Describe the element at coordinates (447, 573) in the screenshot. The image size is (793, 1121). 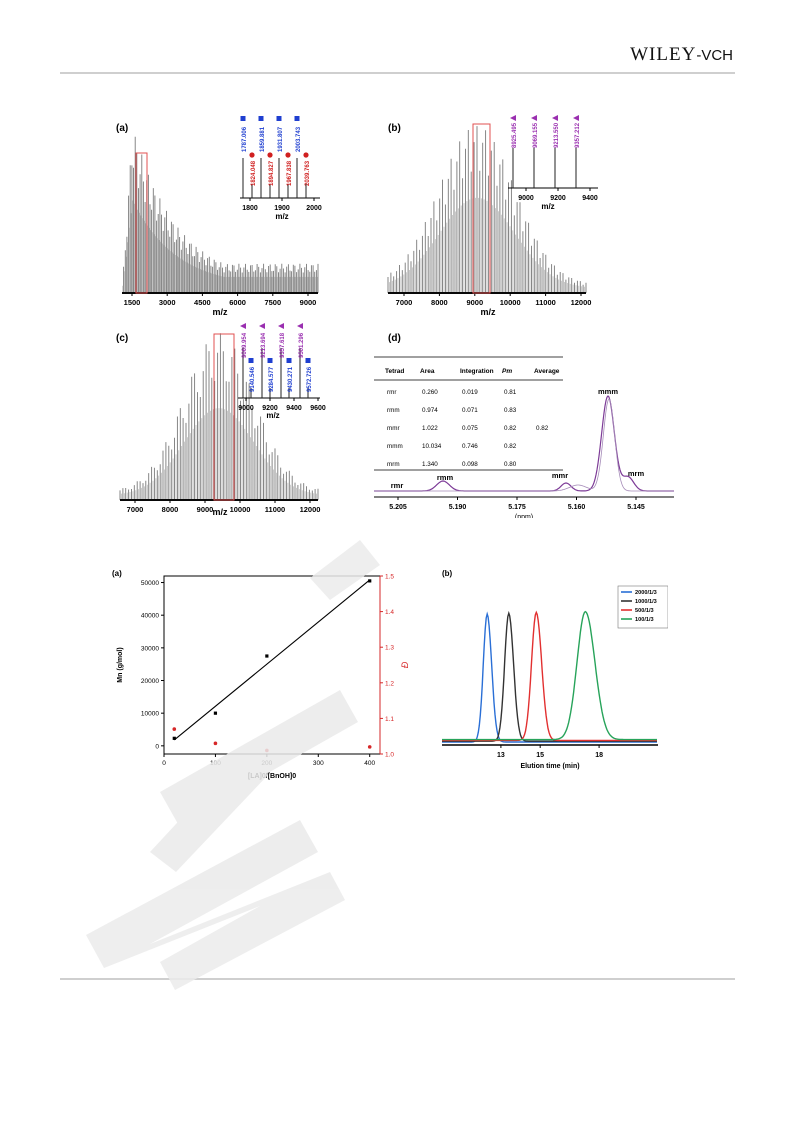
I see `panel-label: (b)` at that location.